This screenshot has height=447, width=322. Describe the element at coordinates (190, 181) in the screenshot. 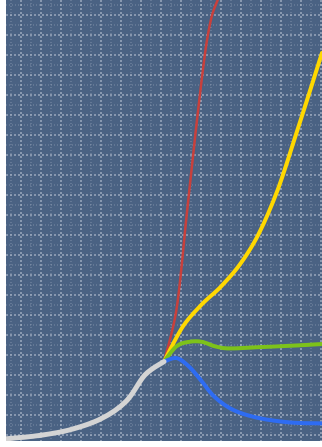

I see `series-line-proj-red` at that location.